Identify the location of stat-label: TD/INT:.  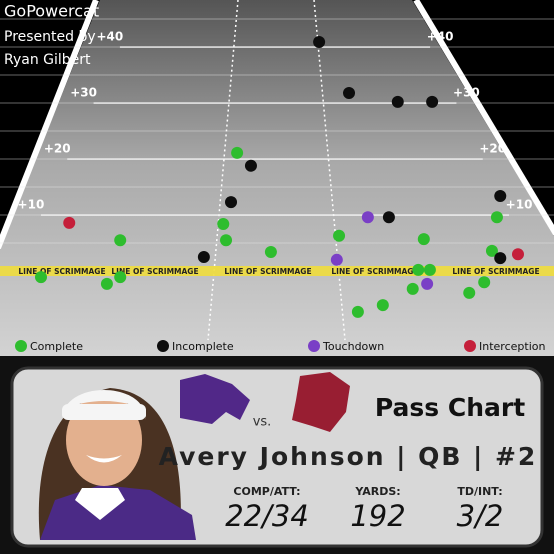
(479, 491).